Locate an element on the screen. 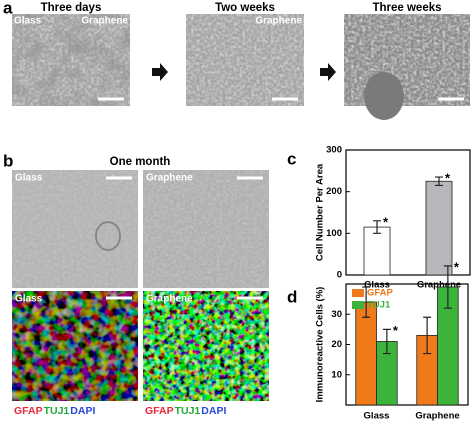 This screenshot has height=427, width=474. image-title: Three days is located at coordinates (71, 8).